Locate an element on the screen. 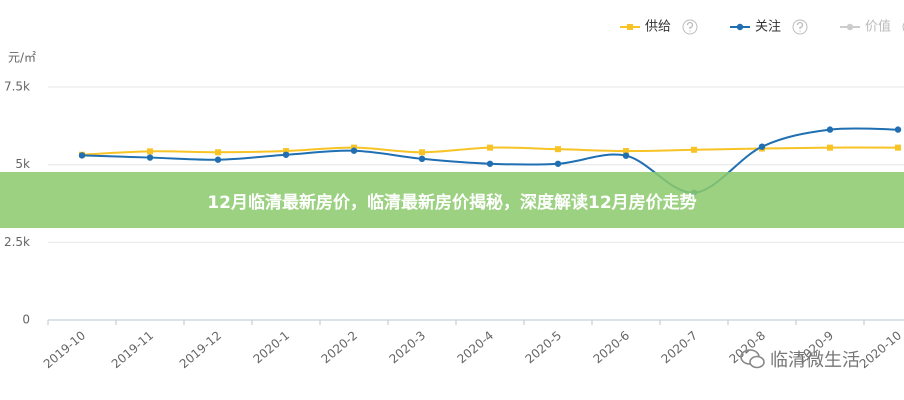  x-tick-label: 2020-4 is located at coordinates (476, 347).